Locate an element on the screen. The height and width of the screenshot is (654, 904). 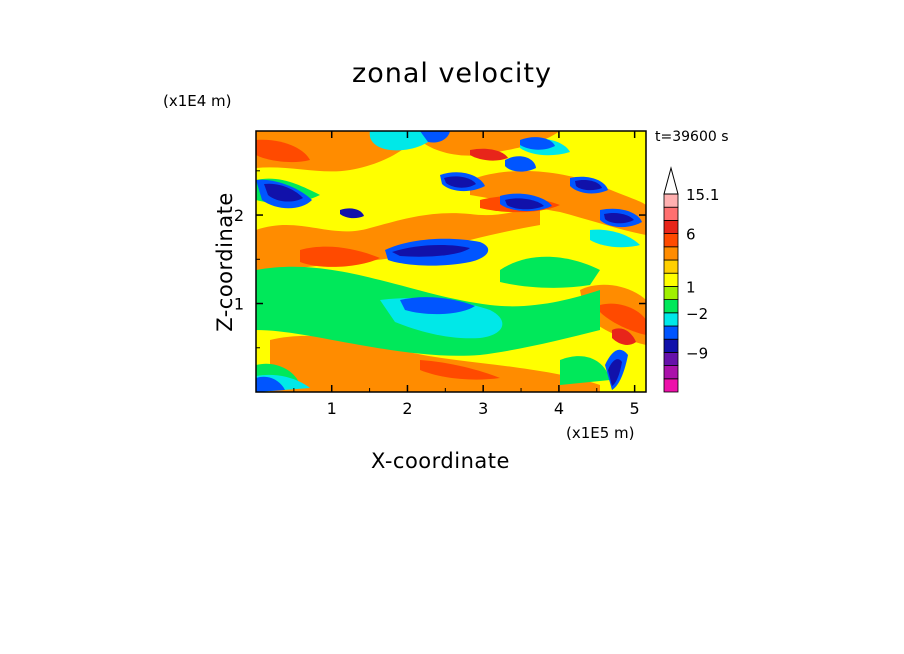
z-tick-label: 1 is located at coordinates (239, 304).